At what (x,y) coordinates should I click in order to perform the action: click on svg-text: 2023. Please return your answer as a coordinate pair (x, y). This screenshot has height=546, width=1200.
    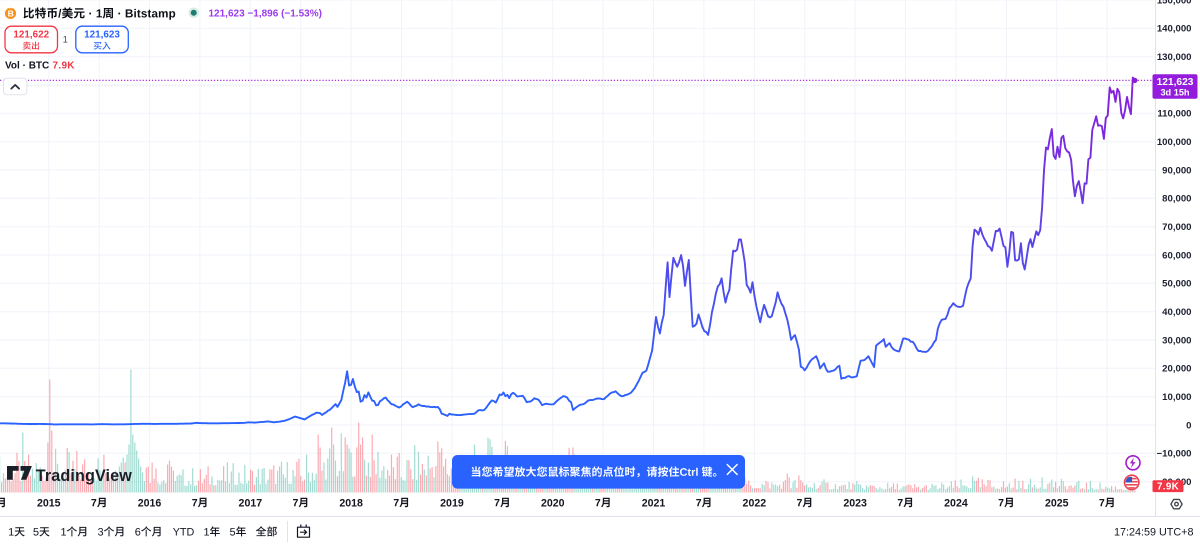
    Looking at the image, I should click on (855, 503).